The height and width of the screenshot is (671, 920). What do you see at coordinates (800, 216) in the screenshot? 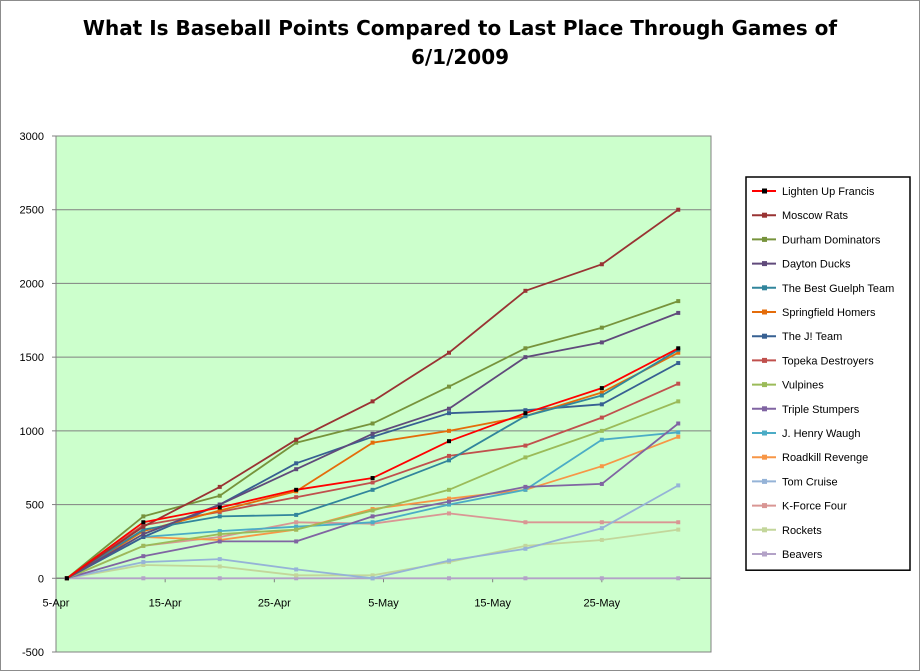
I see `legend-item-moscow-rats: Moscow Rats` at bounding box center [800, 216].